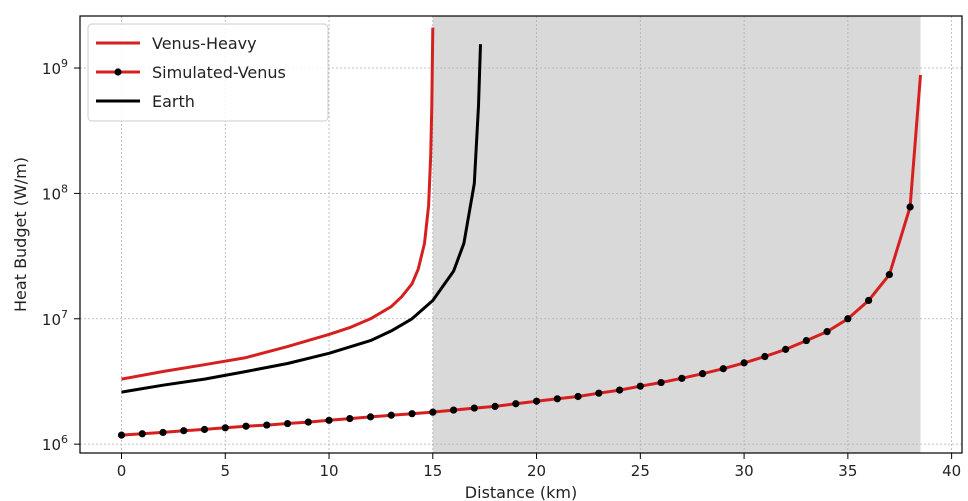 Image resolution: width=968 pixels, height=501 pixels. What do you see at coordinates (118, 72) in the screenshot?
I see `legend-marker` at bounding box center [118, 72].